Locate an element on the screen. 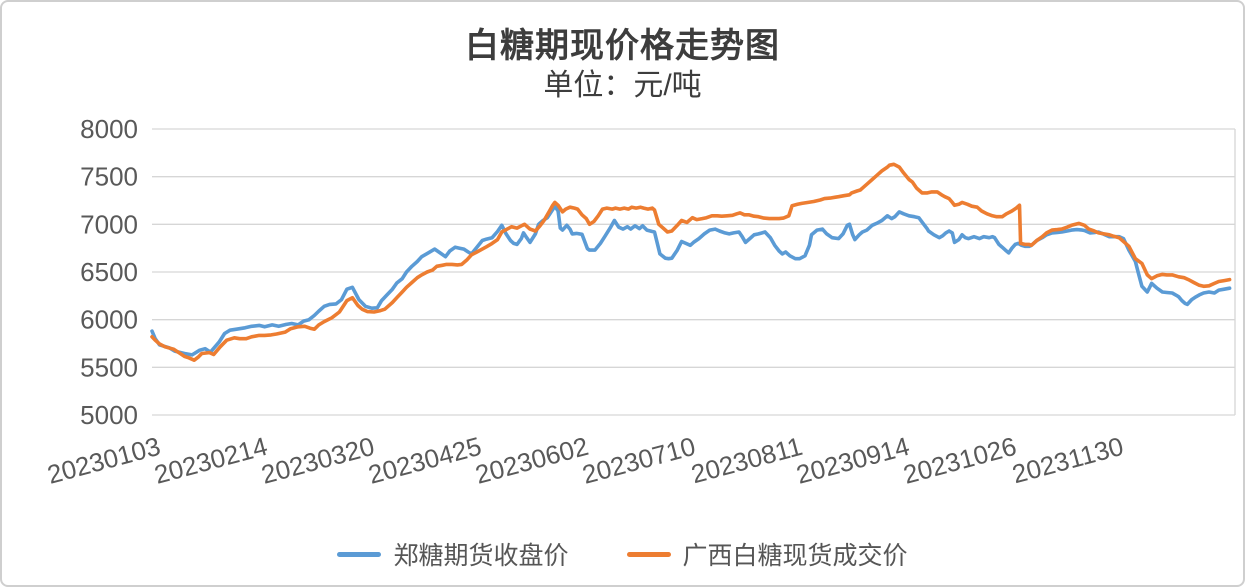  chart-subtitle: 单位：元/吨 is located at coordinates (622, 85).